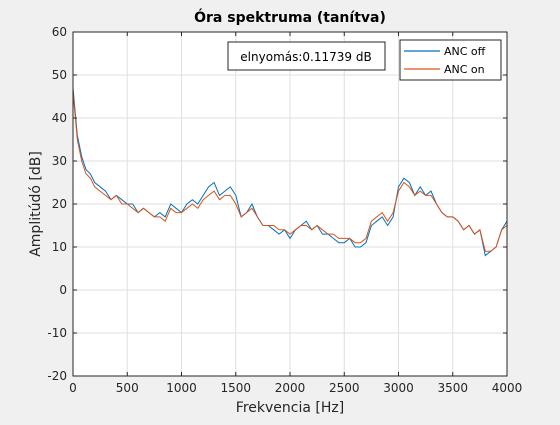 The image size is (560, 425). What do you see at coordinates (290, 388) in the screenshot?
I see `x-tick-label: 2000` at bounding box center [290, 388].